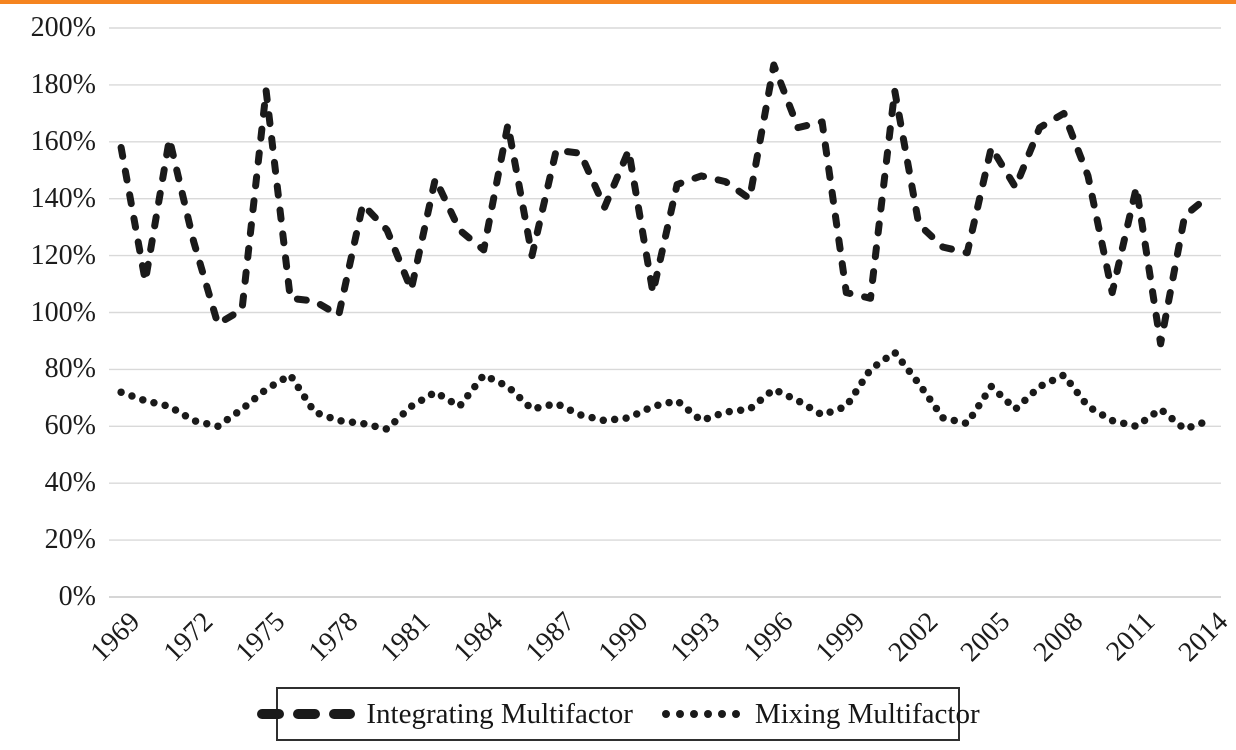  Describe the element at coordinates (63, 84) in the screenshot. I see `y-axis-tick-label: 180%` at that location.